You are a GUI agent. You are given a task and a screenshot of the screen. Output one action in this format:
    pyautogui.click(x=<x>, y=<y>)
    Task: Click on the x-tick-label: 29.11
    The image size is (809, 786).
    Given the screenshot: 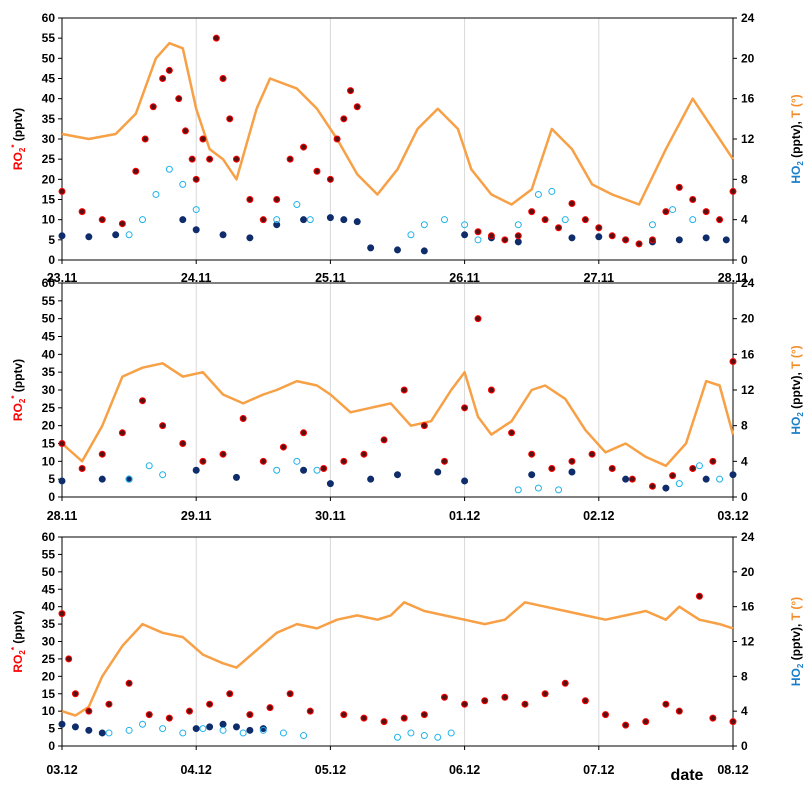 What is the action you would take?
    pyautogui.click(x=196, y=516)
    